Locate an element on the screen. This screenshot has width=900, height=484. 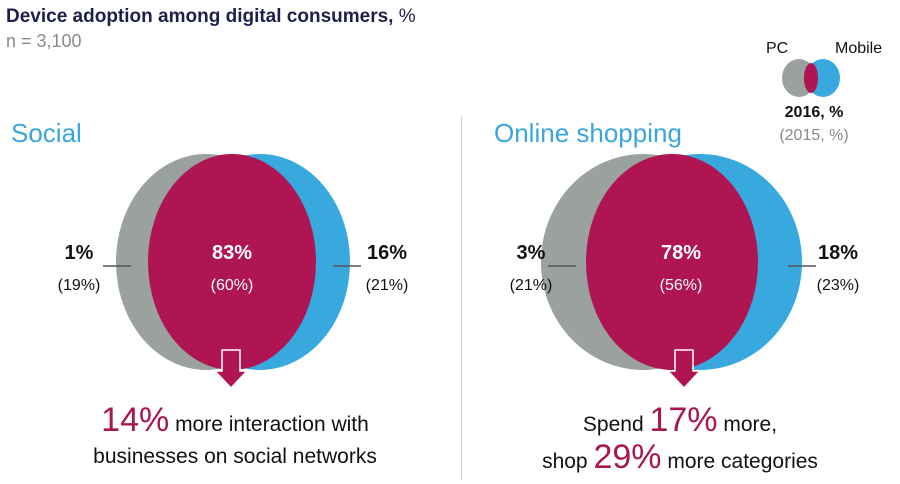
social-mobile-prev: (21%) is located at coordinates (387, 285).